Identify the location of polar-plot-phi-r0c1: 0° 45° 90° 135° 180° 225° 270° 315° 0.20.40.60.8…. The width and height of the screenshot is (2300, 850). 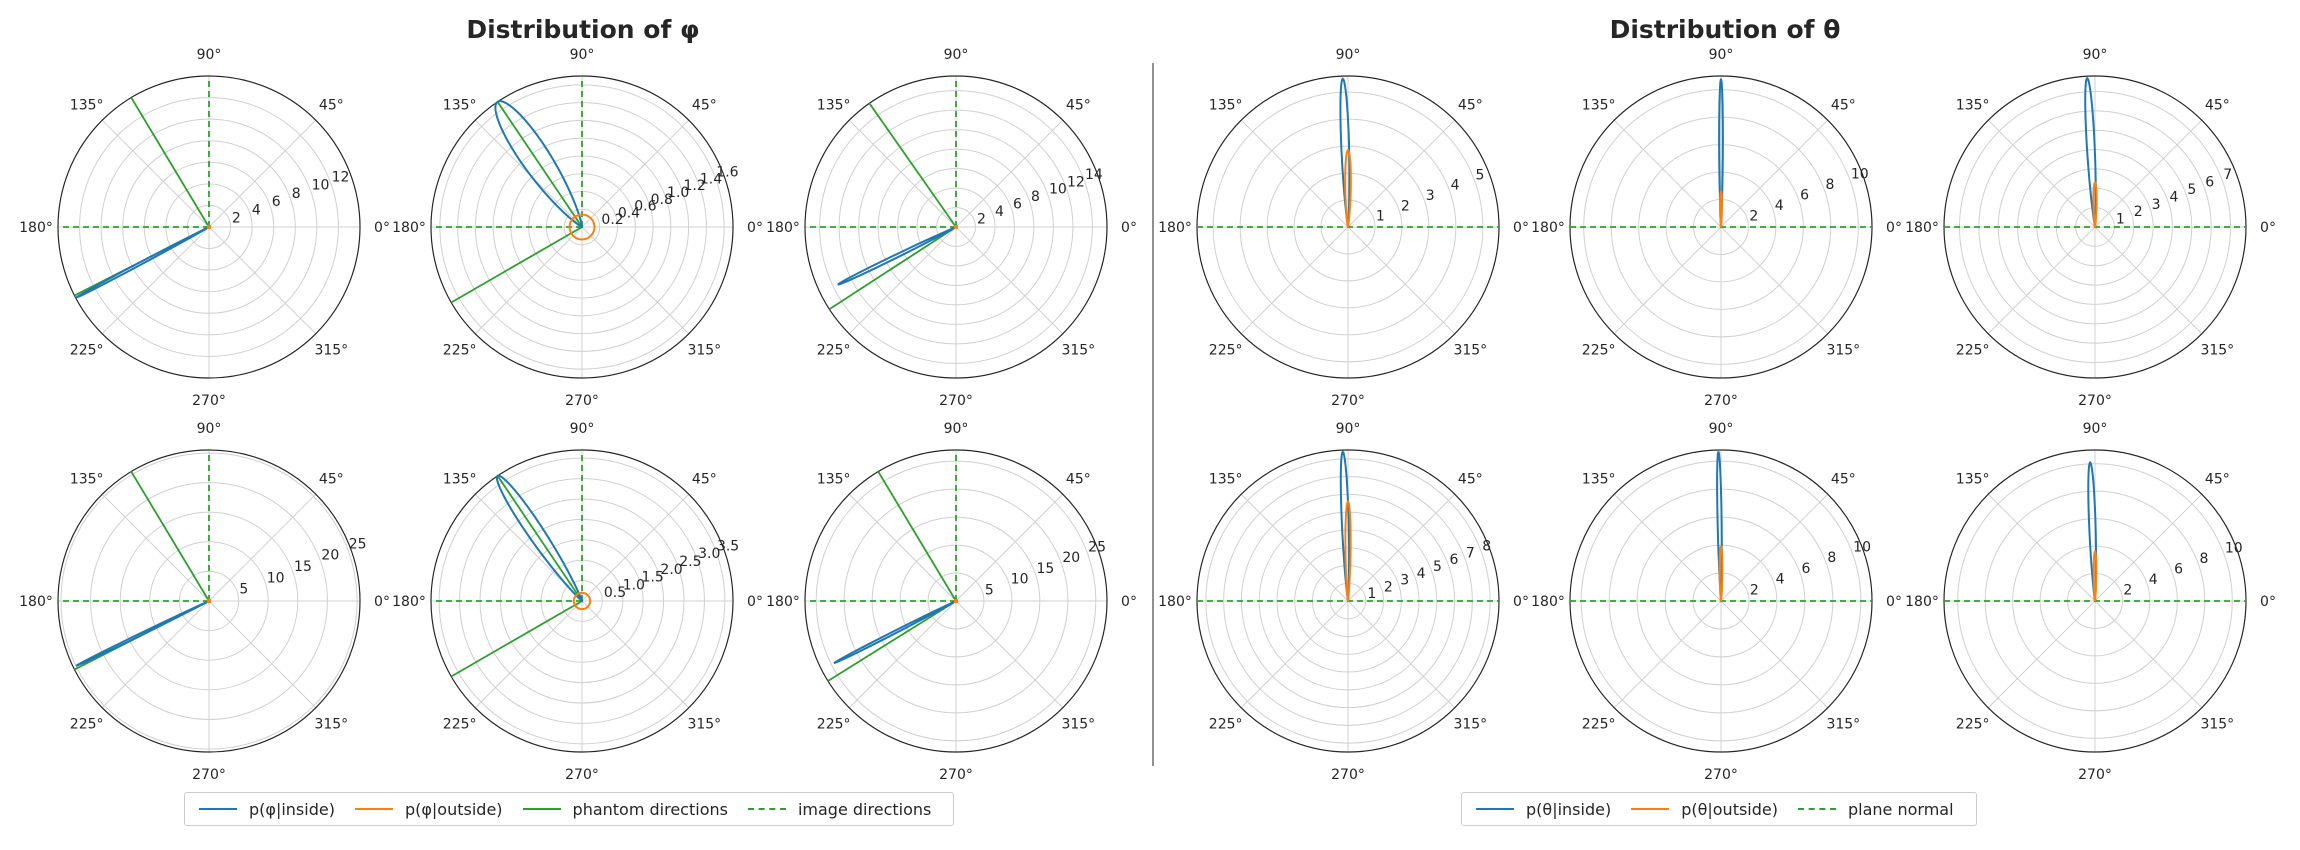
(577, 228).